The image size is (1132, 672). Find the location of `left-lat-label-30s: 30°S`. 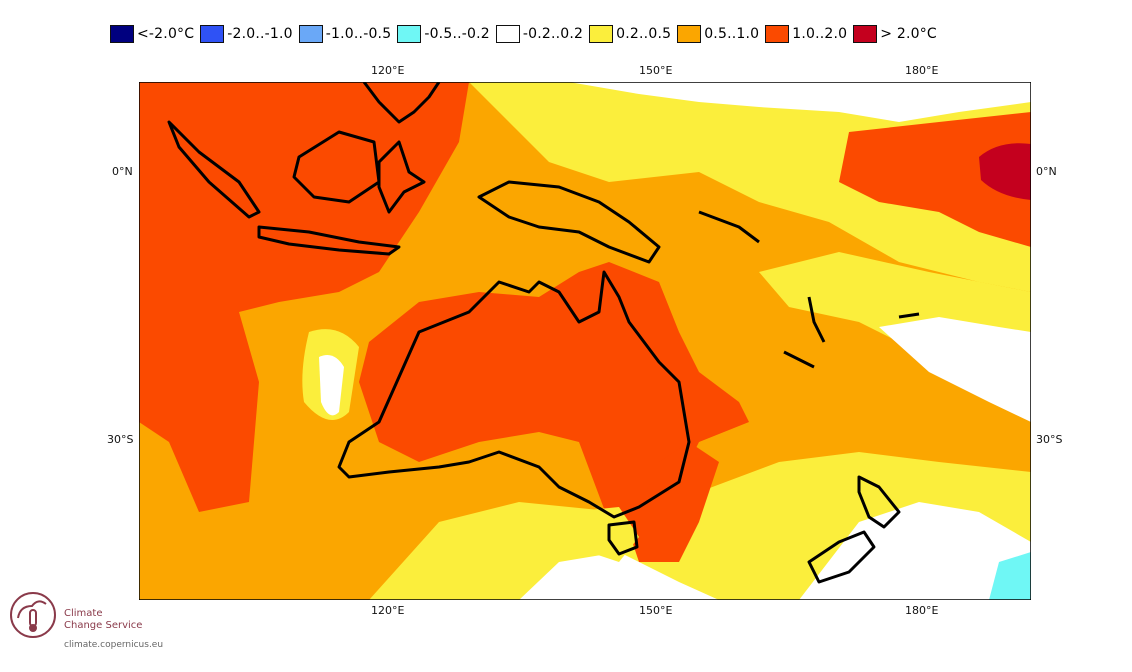

left-lat-label-30s: 30°S is located at coordinates (120, 439).